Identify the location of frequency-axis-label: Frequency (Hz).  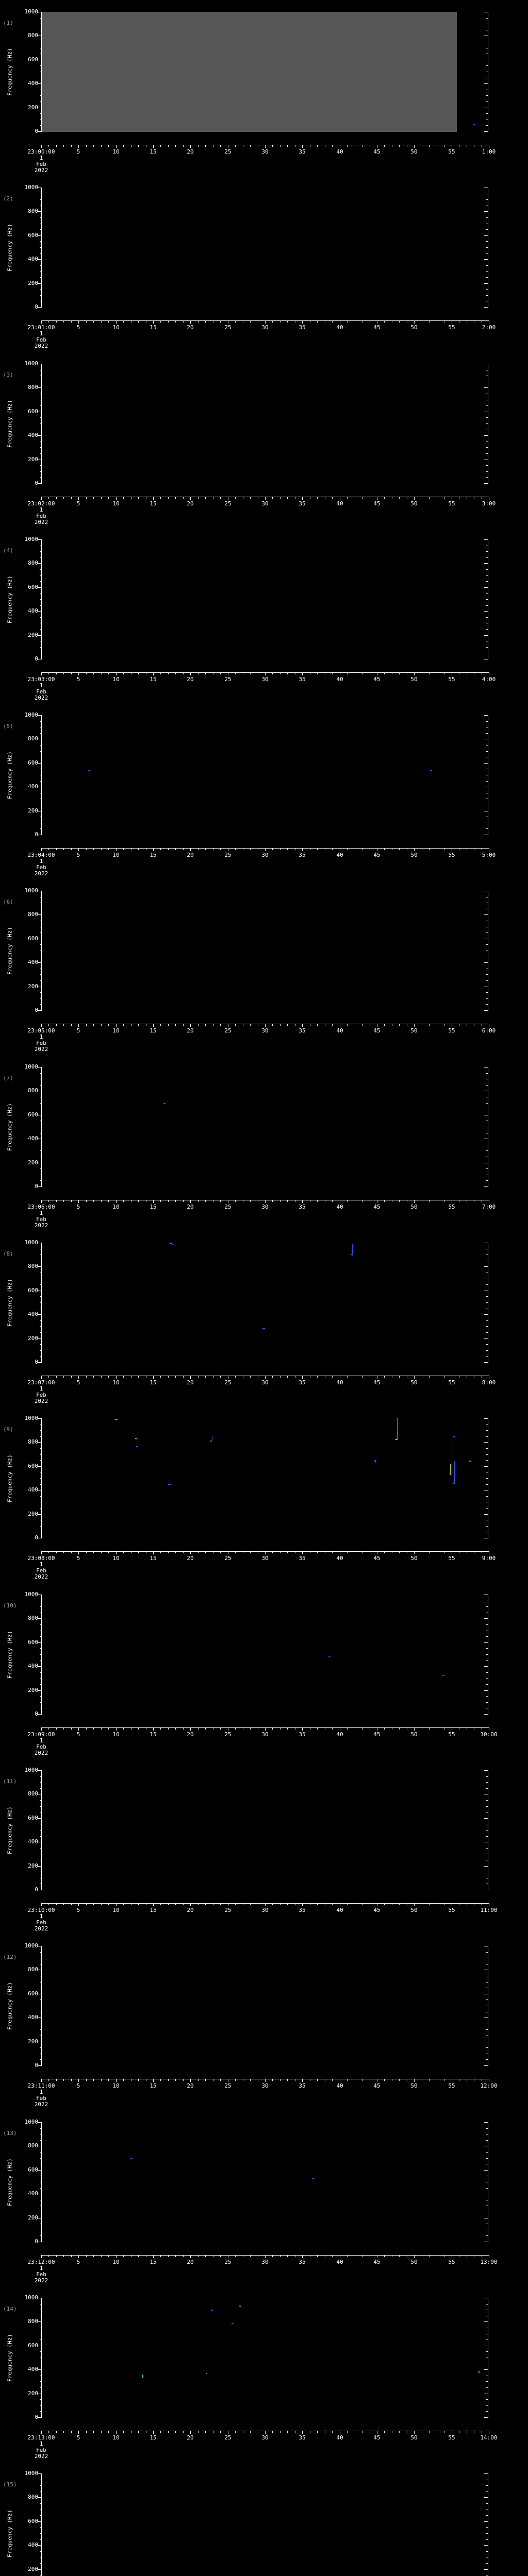
(9, 248).